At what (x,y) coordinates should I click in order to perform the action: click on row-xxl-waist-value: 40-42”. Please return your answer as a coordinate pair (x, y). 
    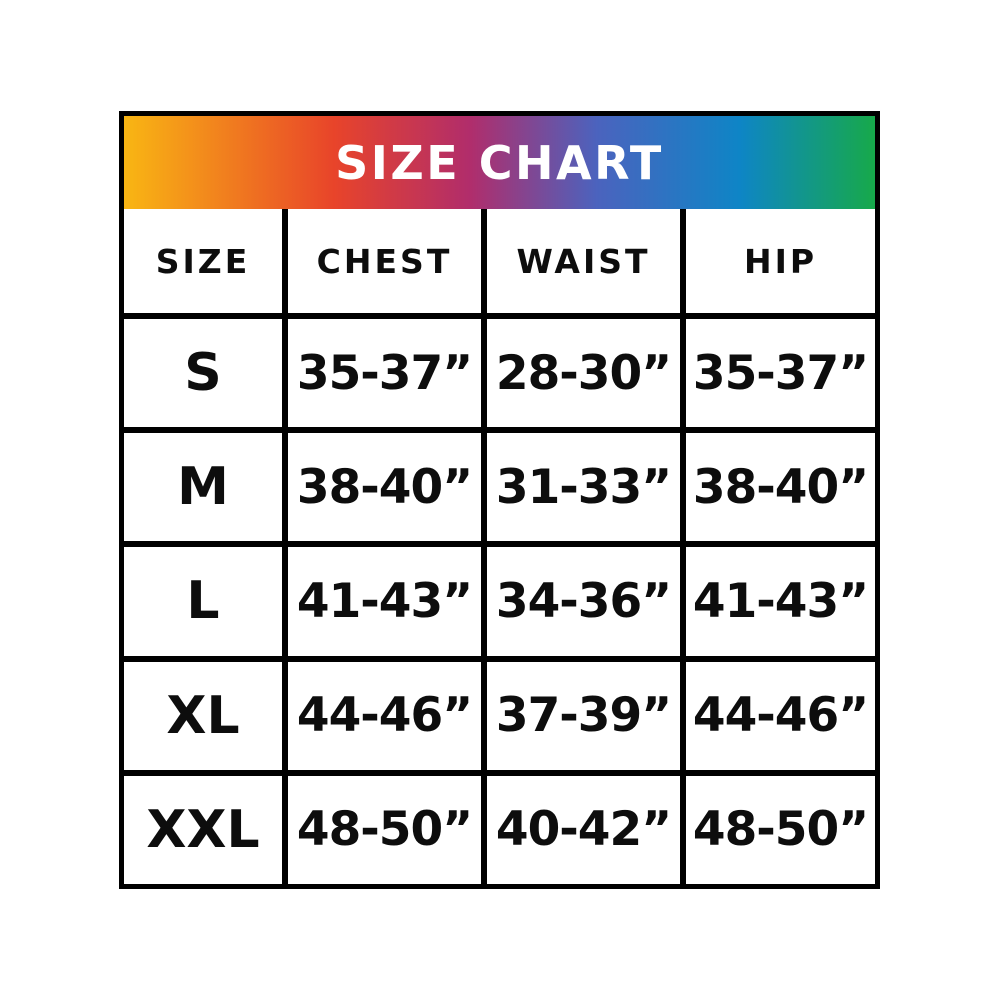
    Looking at the image, I should click on (583, 829).